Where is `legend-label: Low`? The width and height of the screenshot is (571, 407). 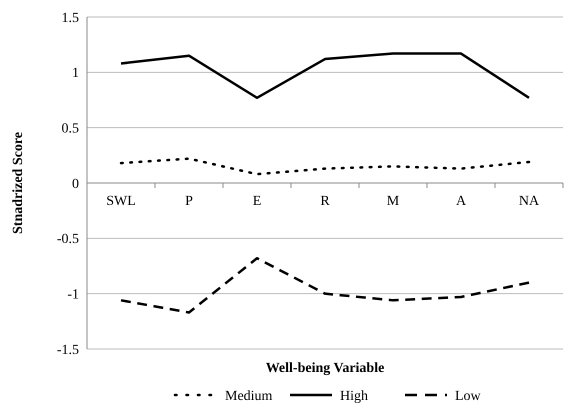
legend-label: Low is located at coordinates (468, 396).